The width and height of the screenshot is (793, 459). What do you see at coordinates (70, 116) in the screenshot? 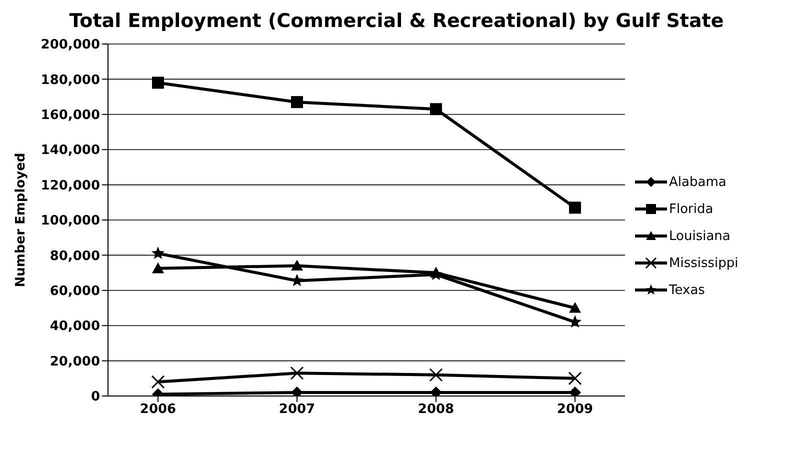
I see `y-tick-label: 160,000` at bounding box center [70, 116].